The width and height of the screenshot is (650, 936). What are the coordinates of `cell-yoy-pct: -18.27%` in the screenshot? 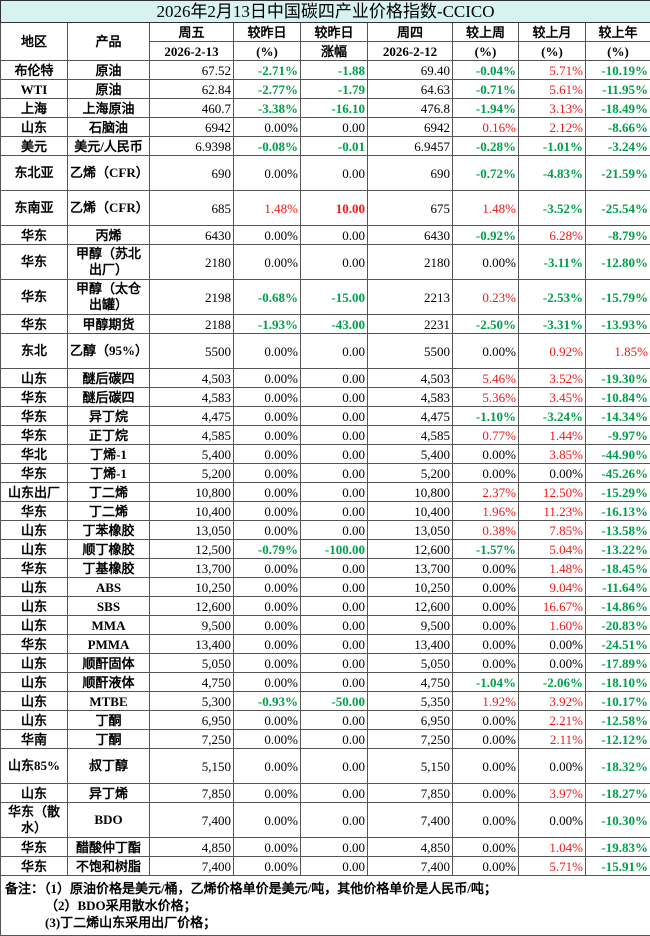 It's located at (618, 793).